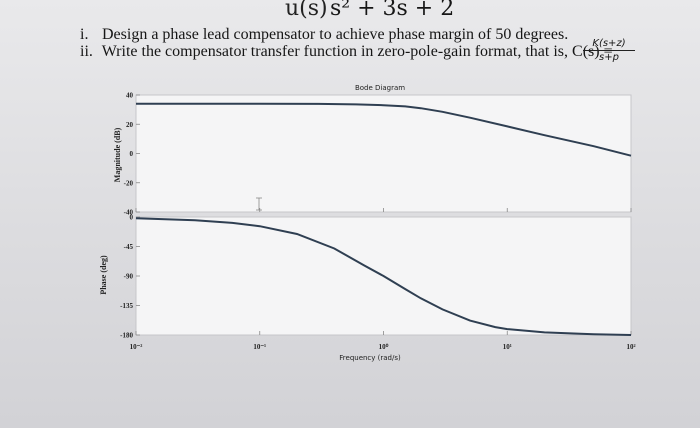 This screenshot has width=700, height=428. What do you see at coordinates (103, 275) in the screenshot?
I see `phase-y-label: Phase (deg)` at bounding box center [103, 275].